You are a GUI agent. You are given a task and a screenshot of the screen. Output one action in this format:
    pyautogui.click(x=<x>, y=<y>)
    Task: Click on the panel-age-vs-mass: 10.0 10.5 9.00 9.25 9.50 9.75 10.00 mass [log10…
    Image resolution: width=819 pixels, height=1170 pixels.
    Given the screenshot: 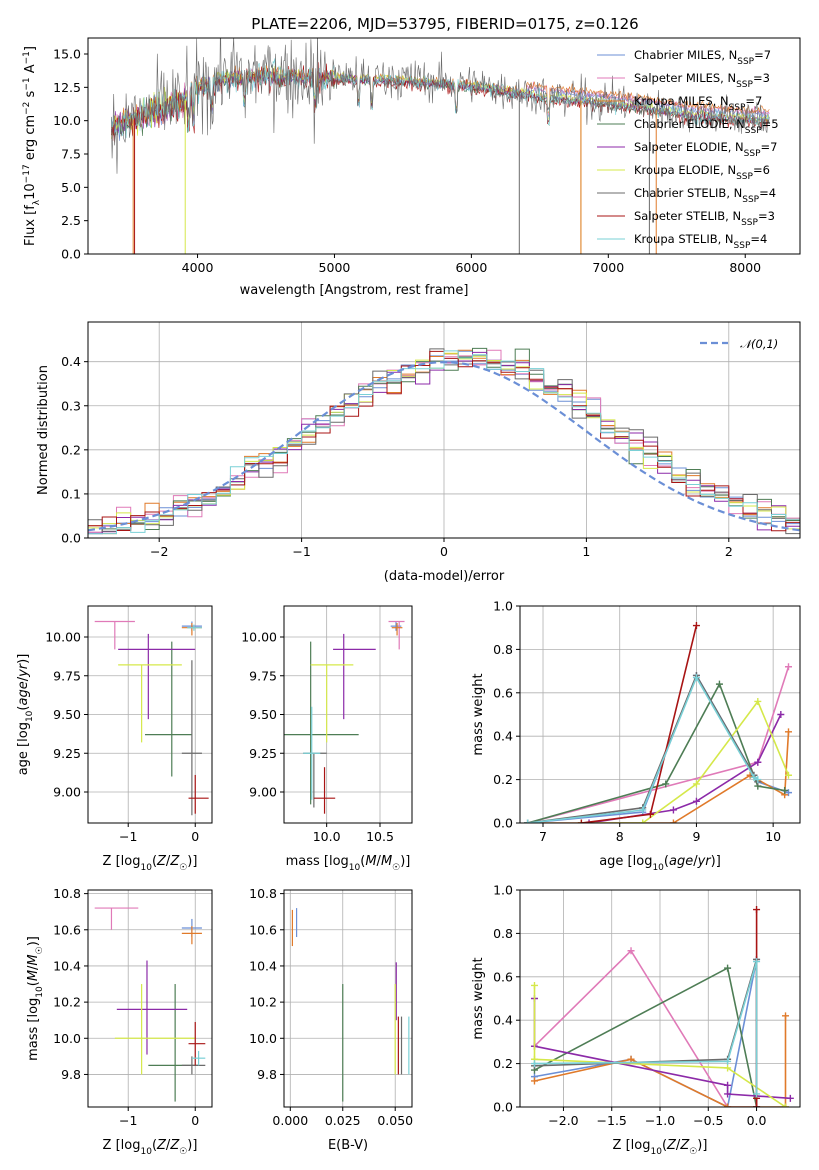 What is the action you would take?
    pyautogui.click(x=327, y=739)
    